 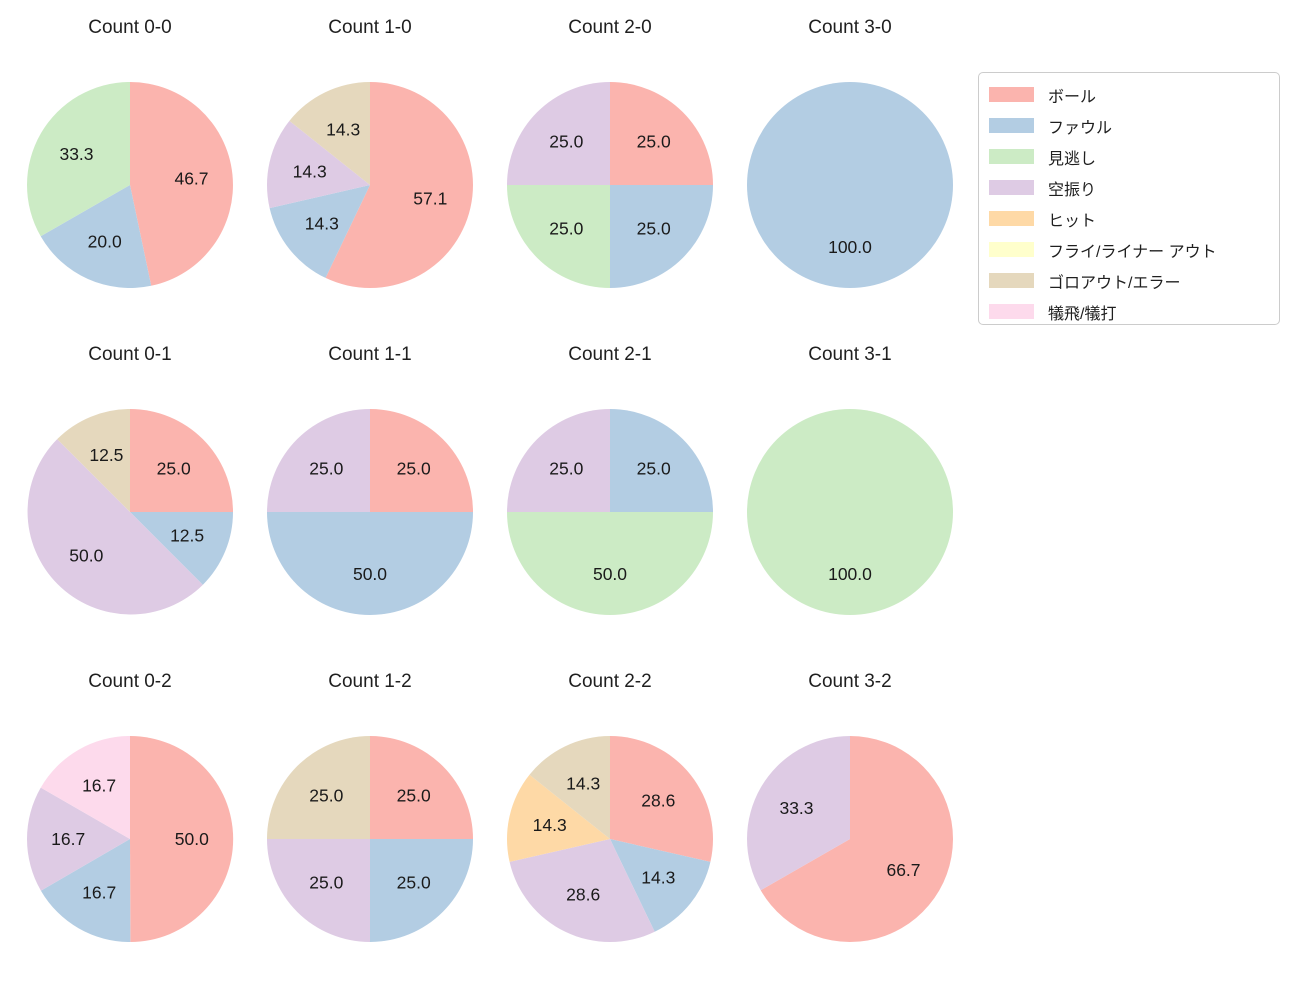 I want to click on pie-chart-cell-3-2: Count 3-2 66.7 33.3, so click(x=850, y=806).